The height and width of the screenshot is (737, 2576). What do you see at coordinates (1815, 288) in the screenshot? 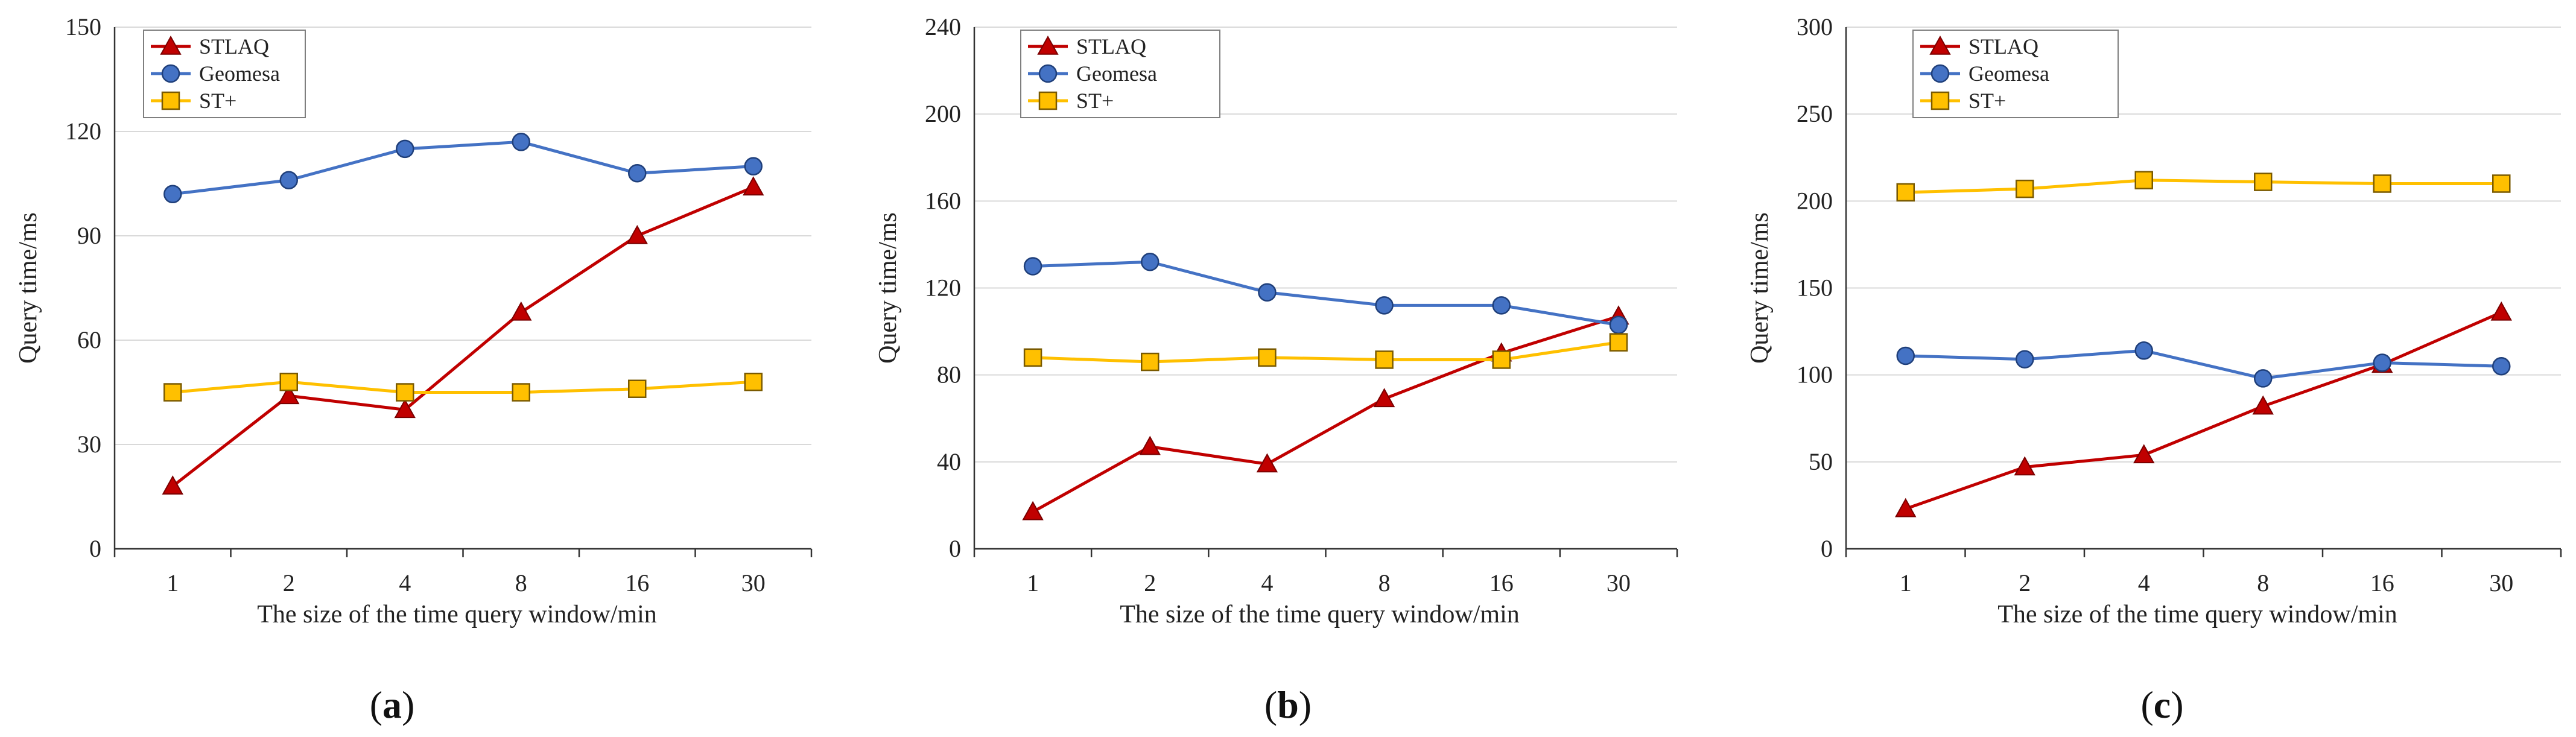
I see `y-tick-label: 150` at bounding box center [1815, 288].